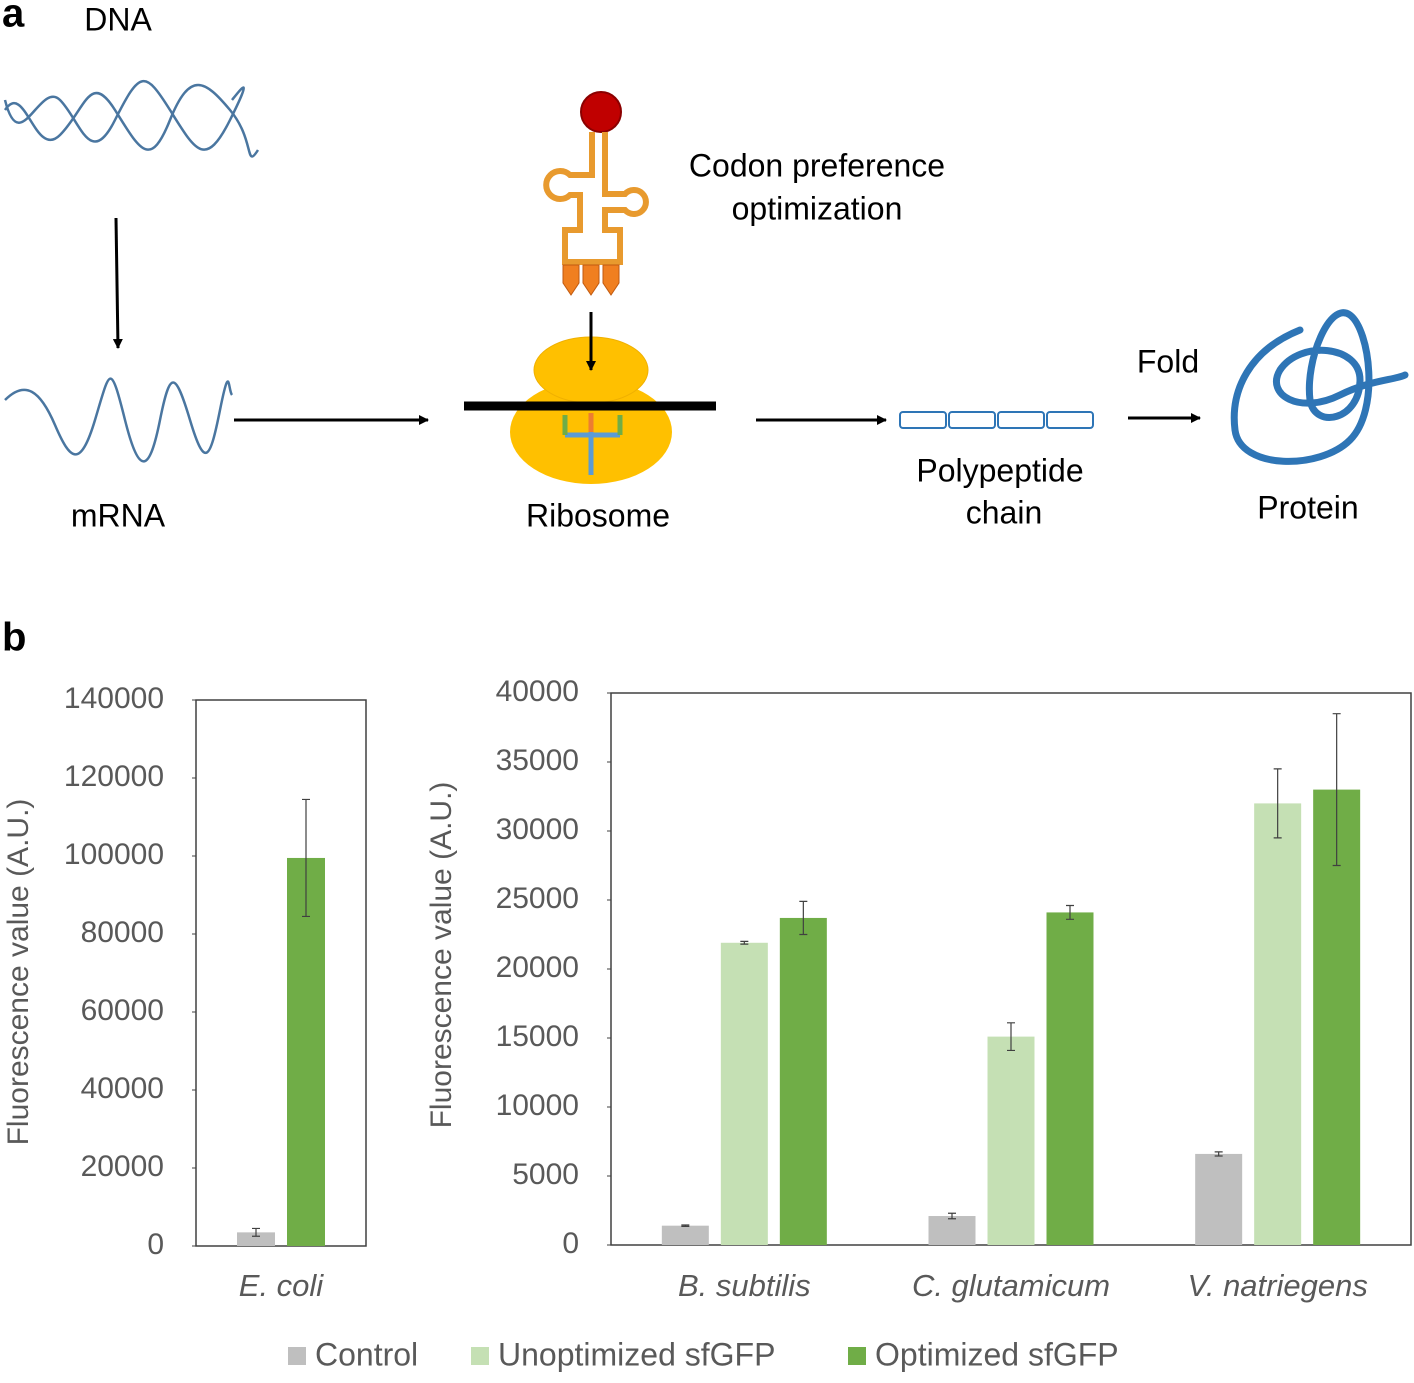  What do you see at coordinates (817, 165) in the screenshot?
I see `codon-label: Codon preference` at bounding box center [817, 165].